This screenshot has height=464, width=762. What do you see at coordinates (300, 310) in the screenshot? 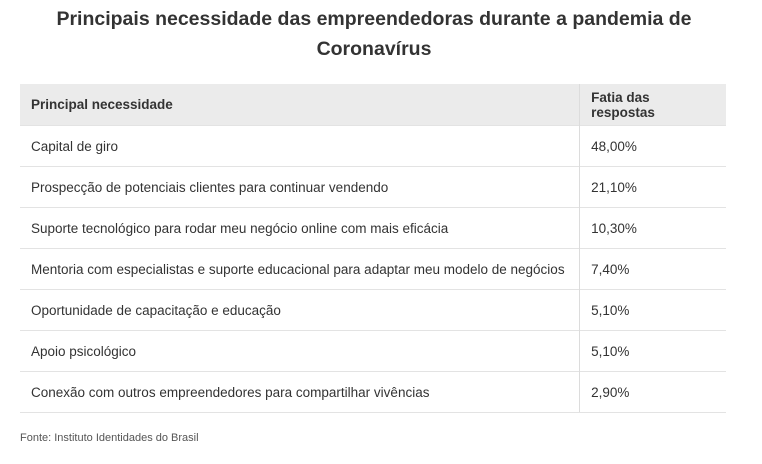
I see `need-cell: Oportunidade de capacitação e educação` at bounding box center [300, 310].